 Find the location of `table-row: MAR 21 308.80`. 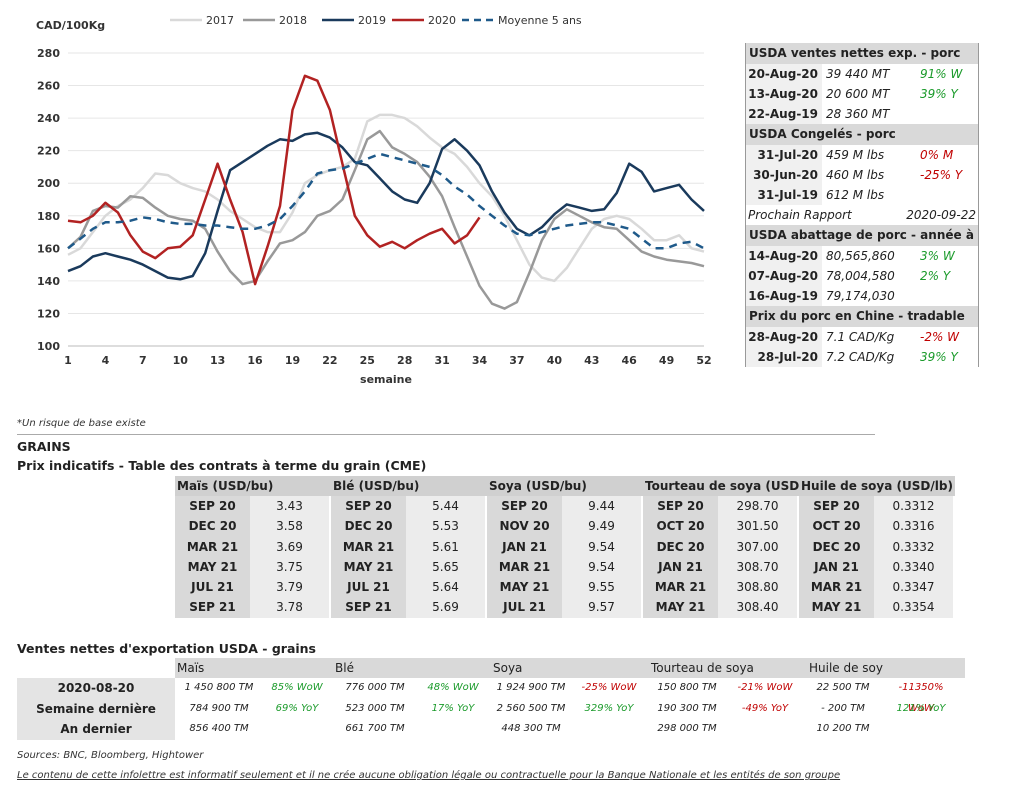

table-row: MAR 21 308.80 is located at coordinates (721, 587).